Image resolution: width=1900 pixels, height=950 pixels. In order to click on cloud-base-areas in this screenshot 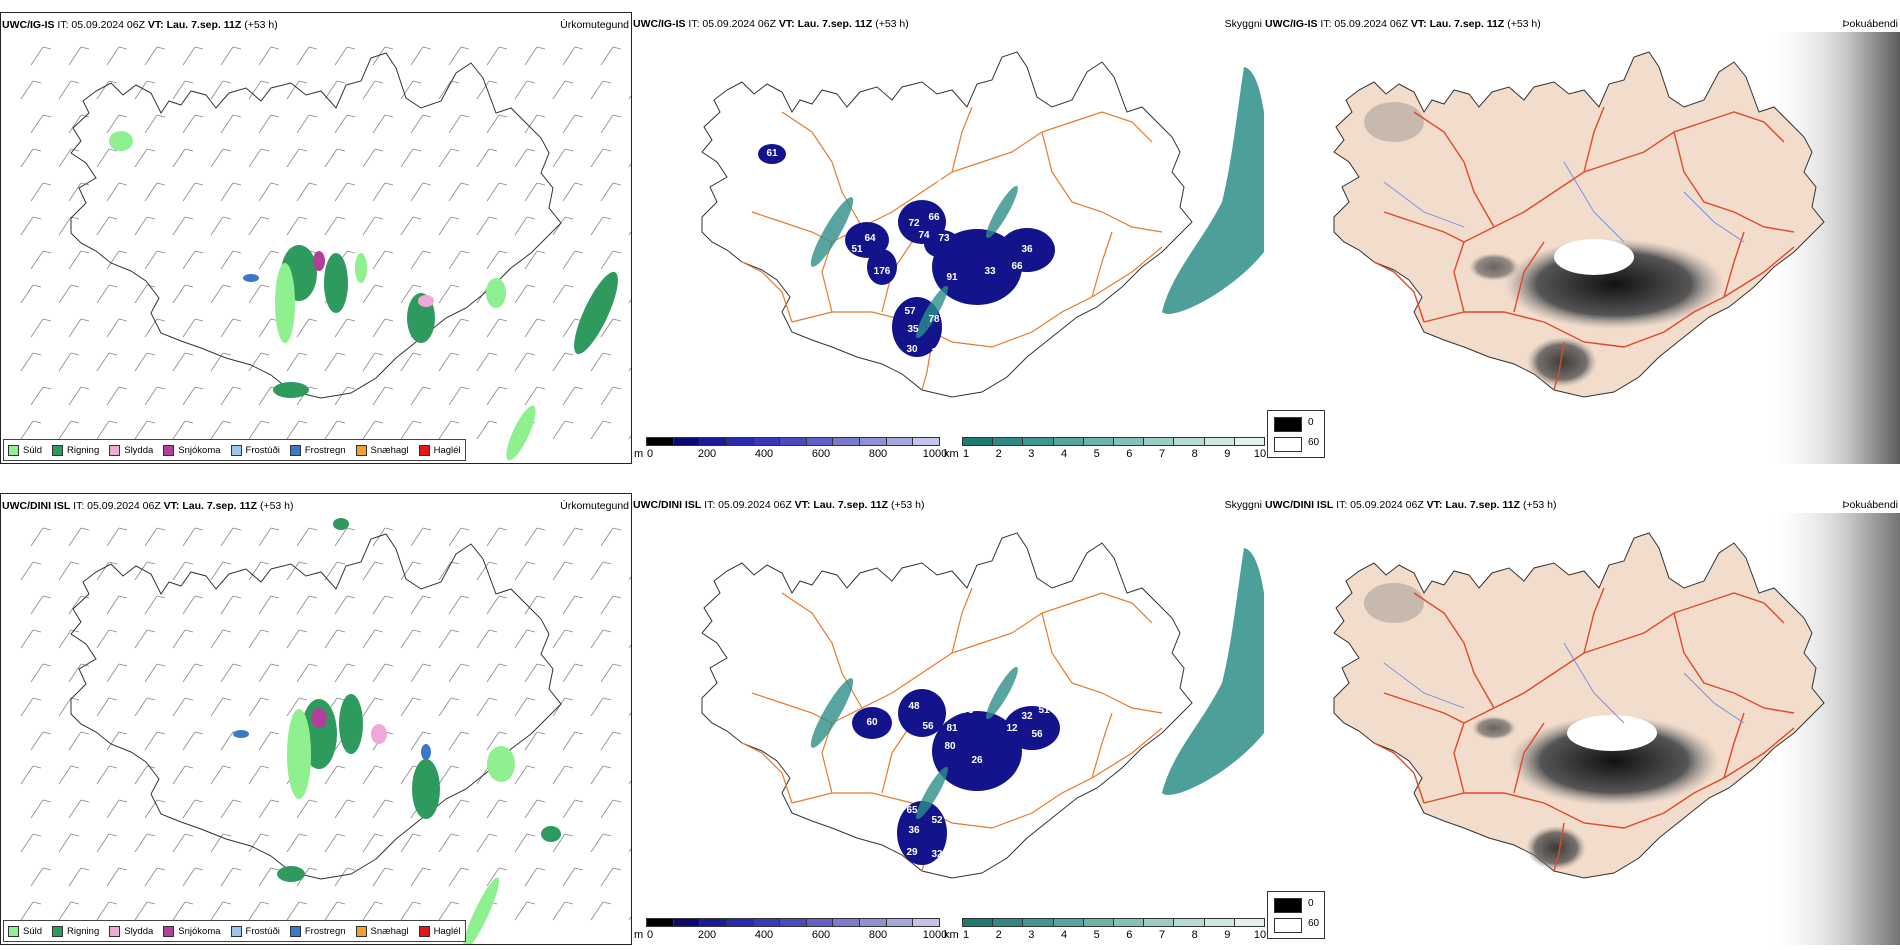, I will do `click(935, 765)`.